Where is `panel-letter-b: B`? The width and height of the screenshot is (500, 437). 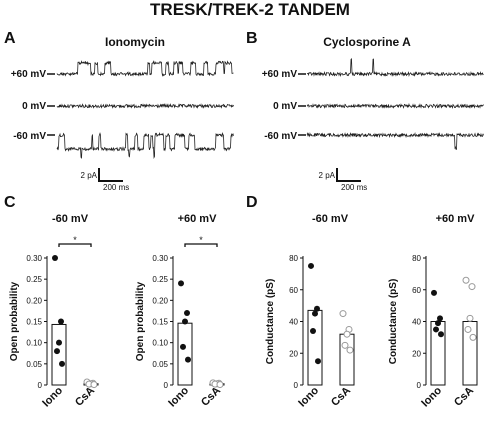
panel-letter-b: B is located at coordinates (252, 38).